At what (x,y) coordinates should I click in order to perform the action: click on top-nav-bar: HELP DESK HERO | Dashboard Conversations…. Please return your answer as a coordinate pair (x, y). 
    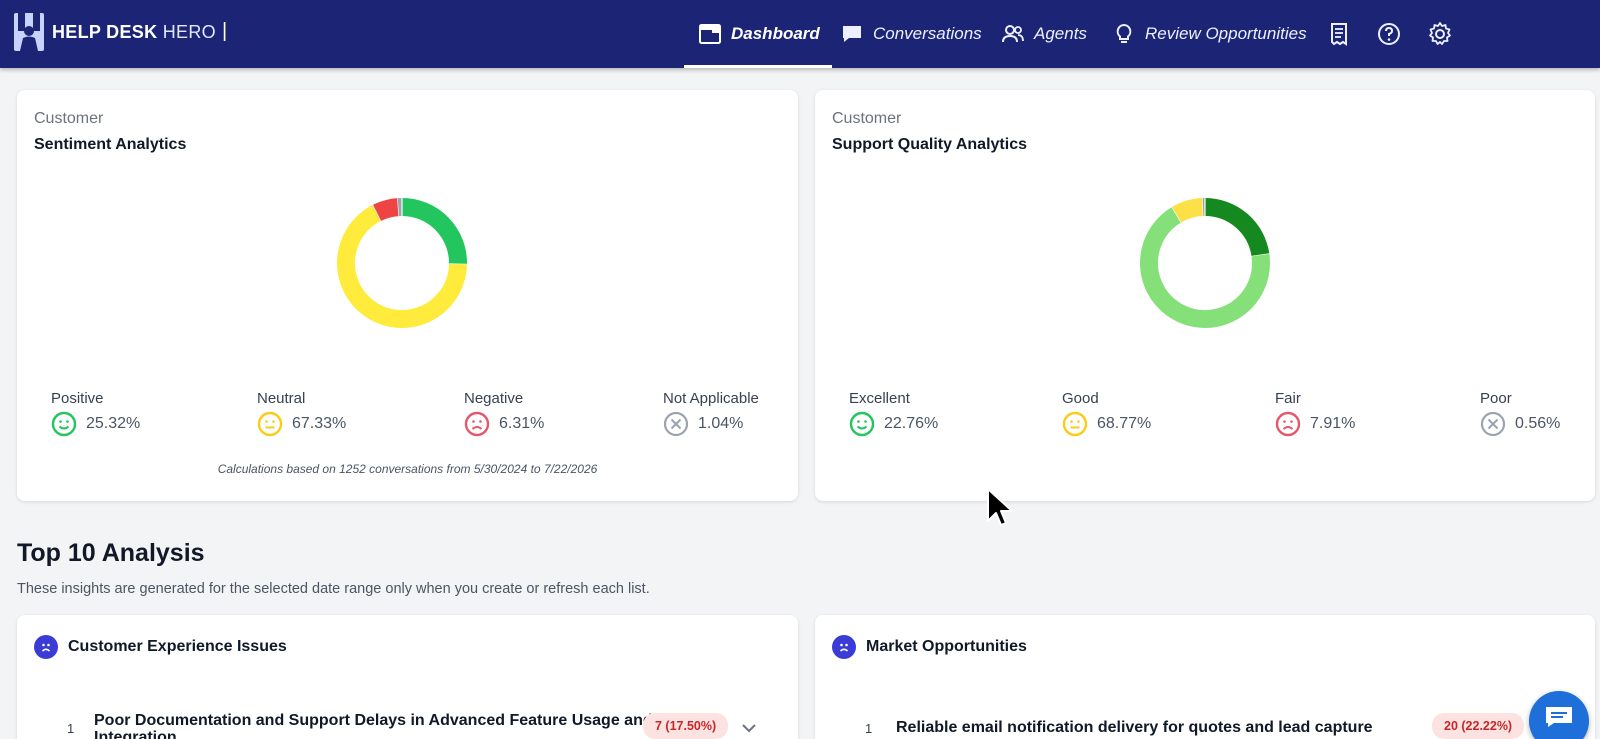
    Looking at the image, I should click on (800, 34).